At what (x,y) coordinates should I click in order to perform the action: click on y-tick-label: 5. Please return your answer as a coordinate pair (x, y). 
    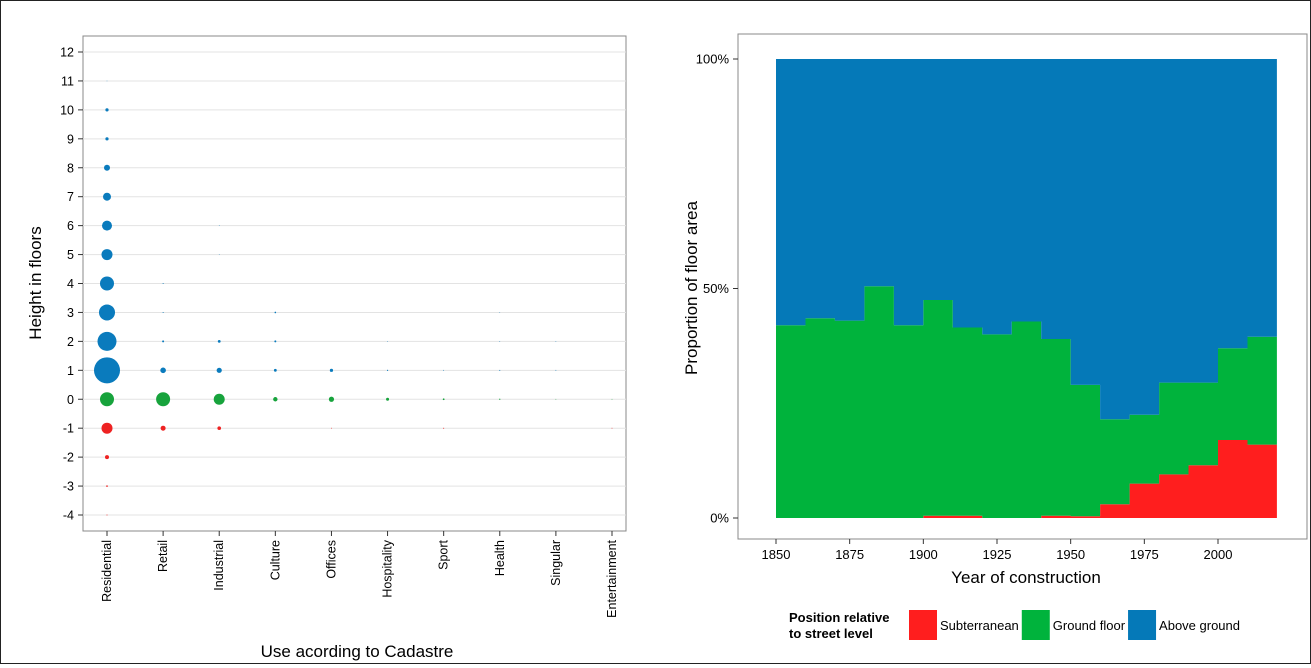
    Looking at the image, I should click on (70, 255).